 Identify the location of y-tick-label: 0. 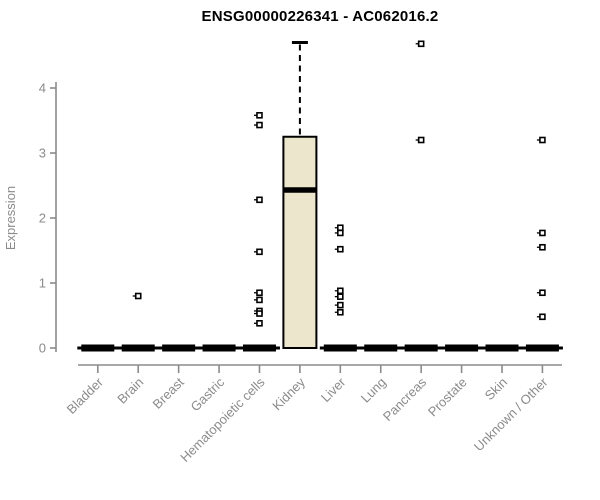
(42, 348).